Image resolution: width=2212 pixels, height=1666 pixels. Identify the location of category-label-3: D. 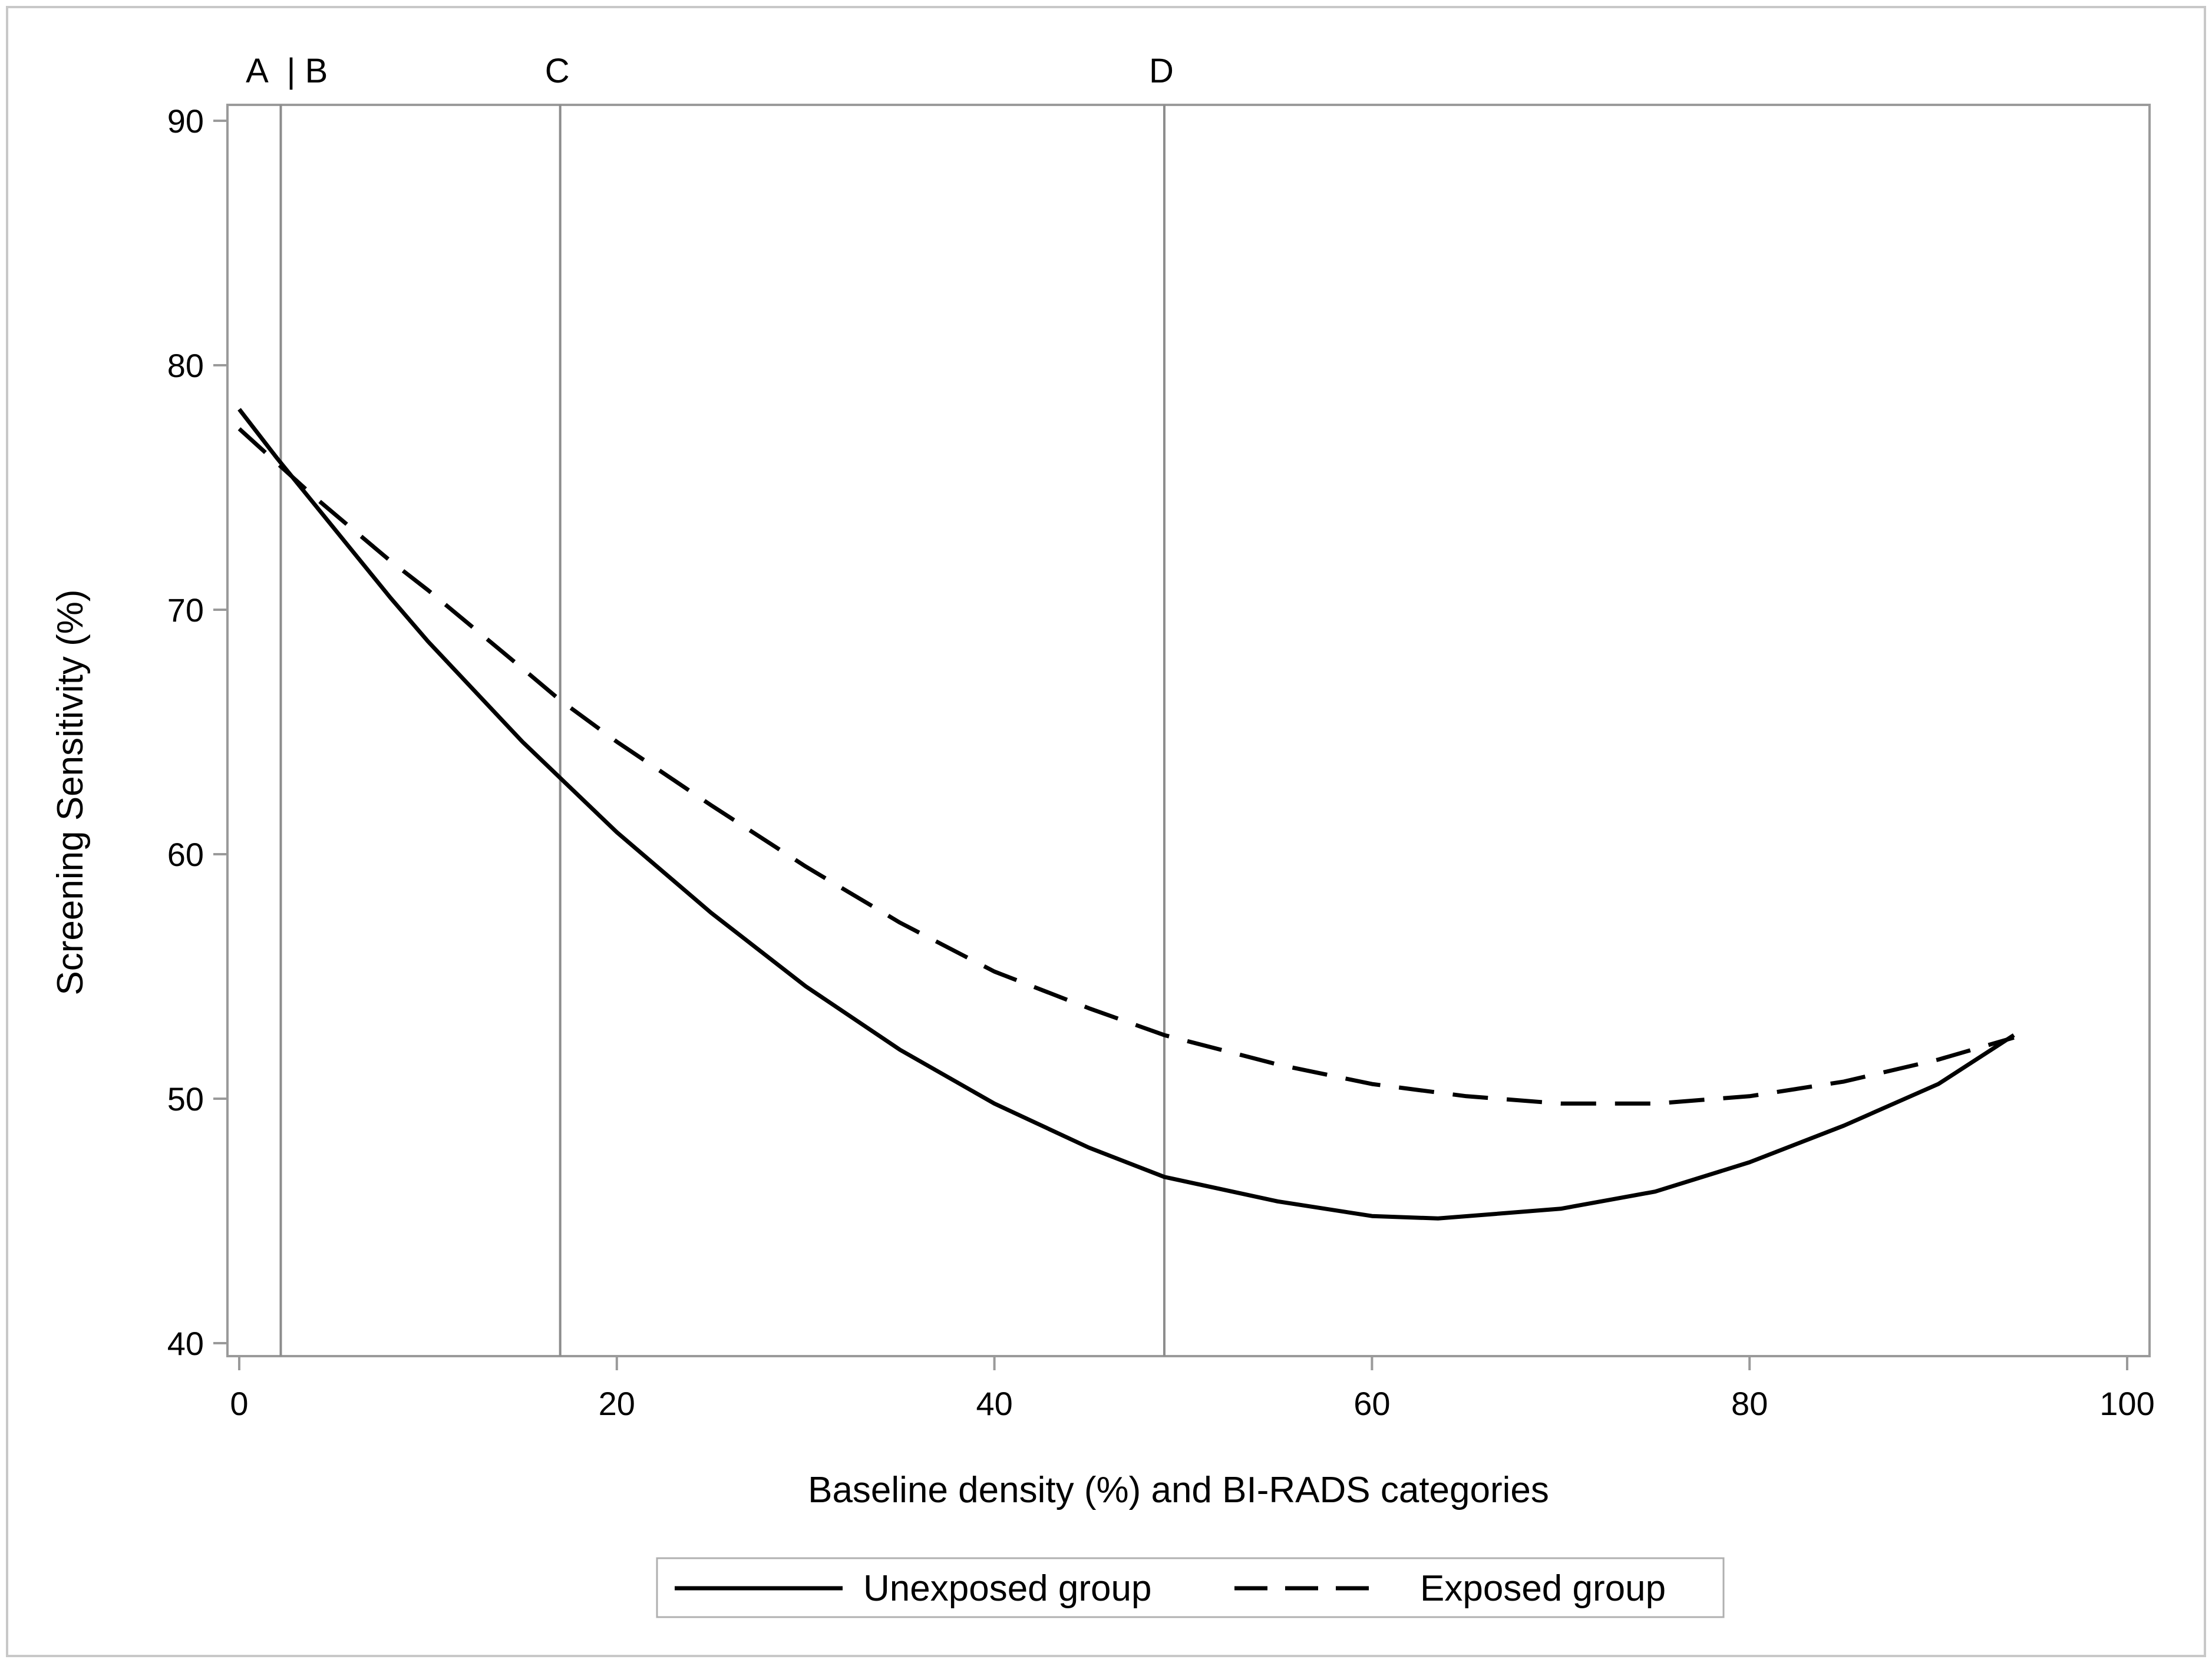
(1162, 71).